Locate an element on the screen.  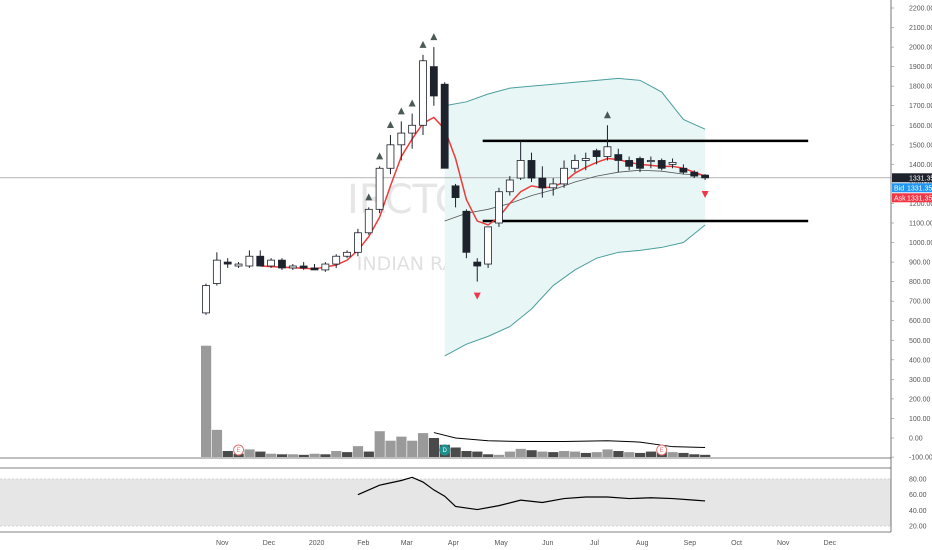
price-tag-label: Ask is located at coordinates (900, 198).